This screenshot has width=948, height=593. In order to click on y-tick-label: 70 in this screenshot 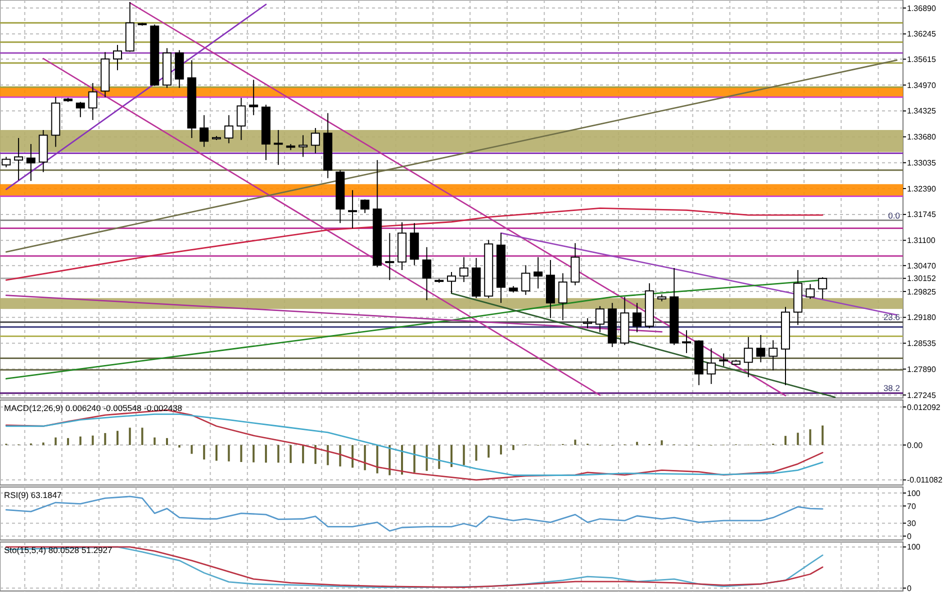, I will do `click(911, 506)`.